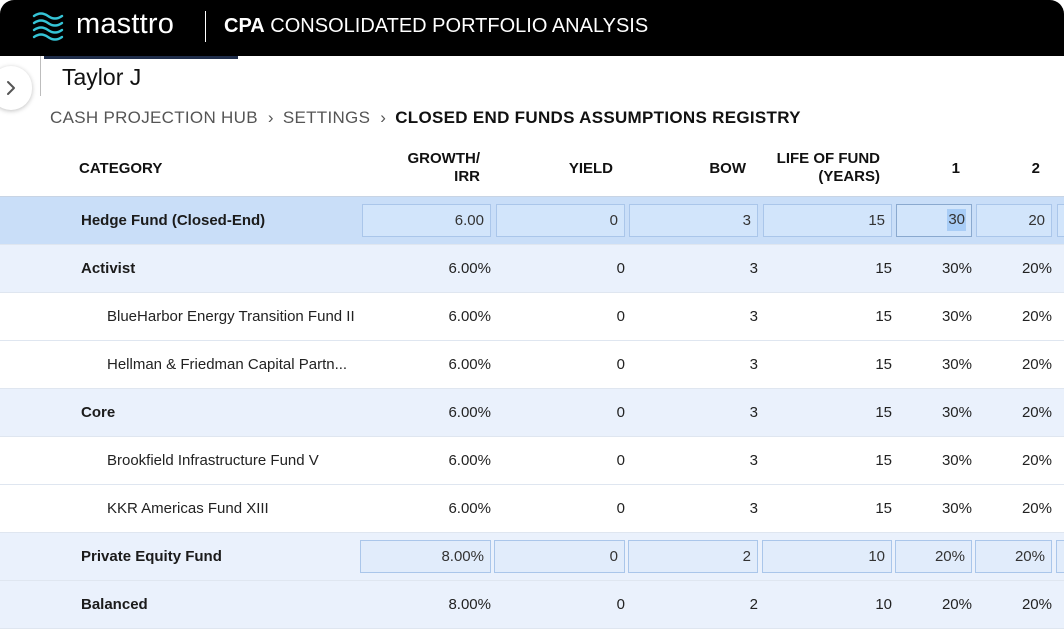 This screenshot has height=640, width=1064. Describe the element at coordinates (849, 176) in the screenshot. I see `column-header-life-line2: (YEARS)` at that location.